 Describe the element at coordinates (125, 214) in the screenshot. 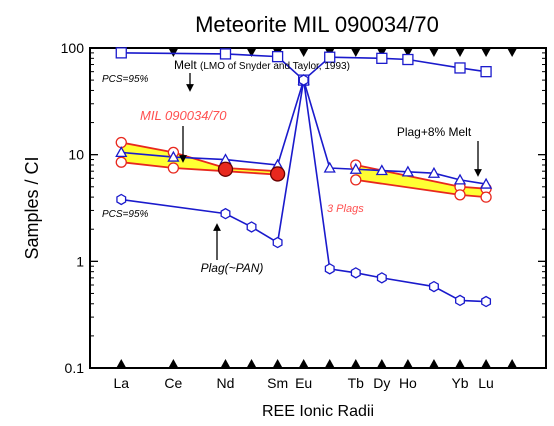

I see `pcs-label-bottom: PCS=95%` at that location.